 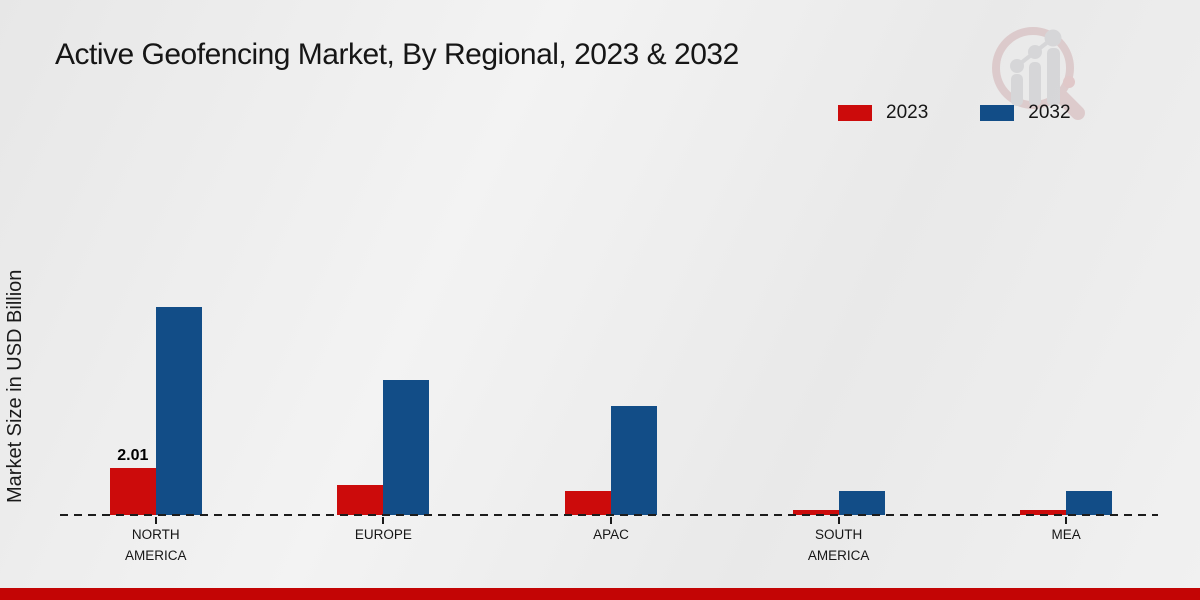 What do you see at coordinates (611, 341) in the screenshot?
I see `category-group-apac: APAC` at bounding box center [611, 341].